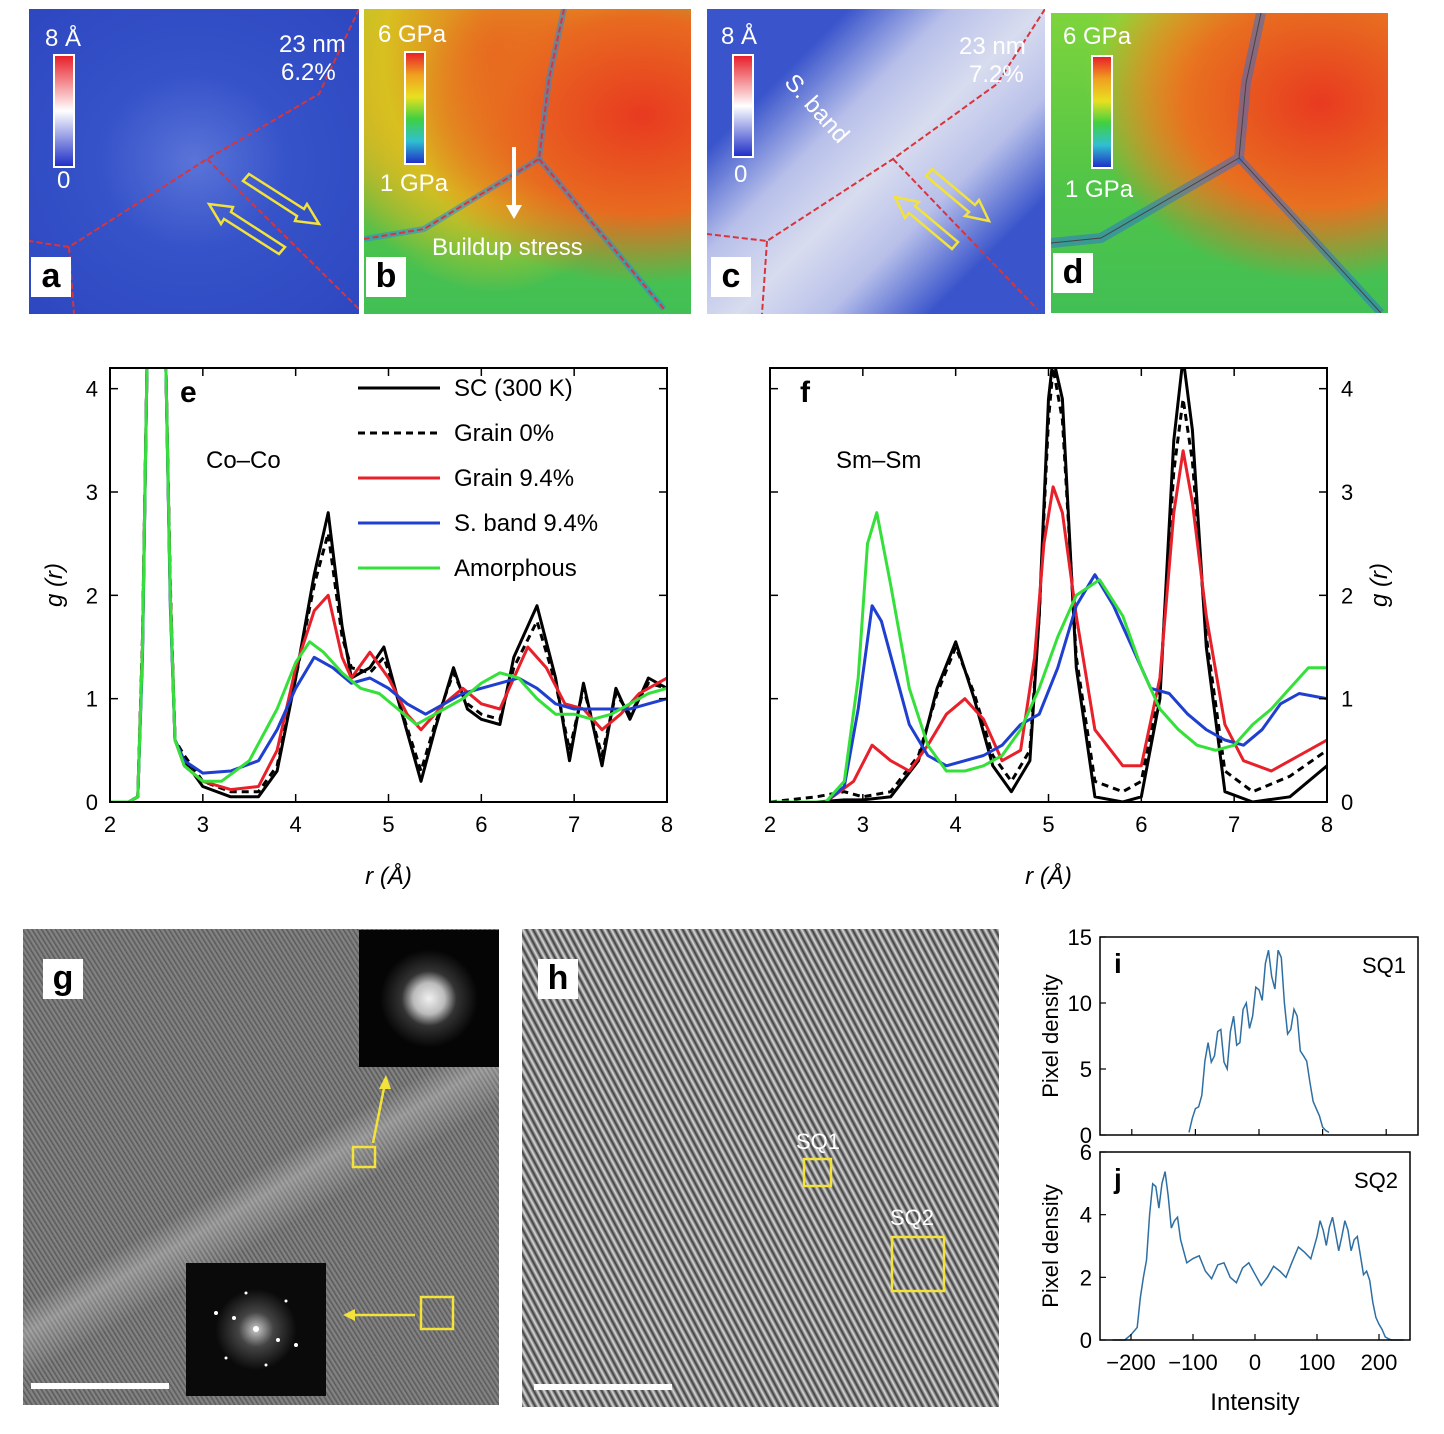  Describe the element at coordinates (1347, 802) in the screenshot. I see `ytick-label-f: 0` at that location.